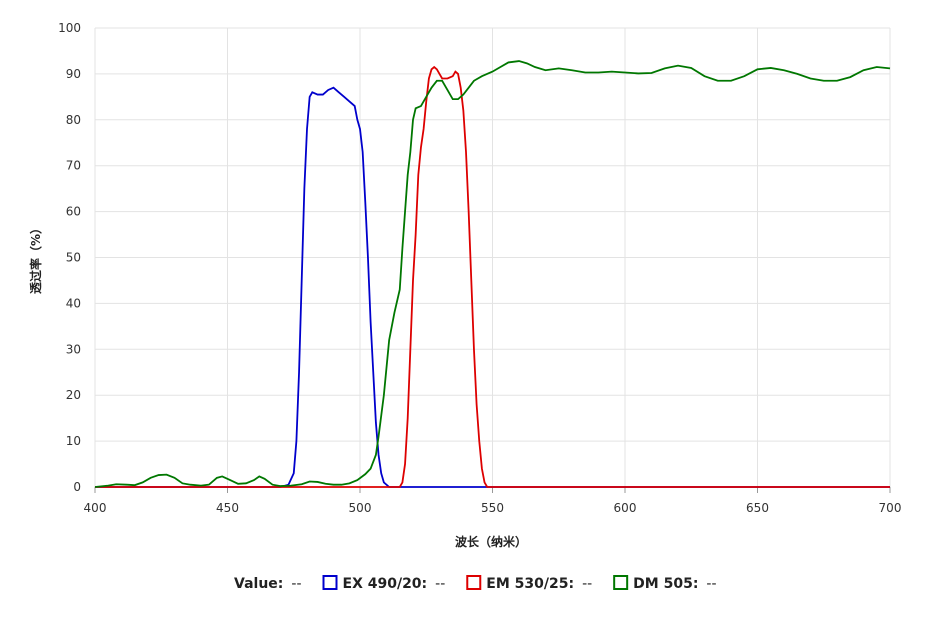 This screenshot has width=934, height=624. I want to click on y-tick-label: 40, so click(73, 303).